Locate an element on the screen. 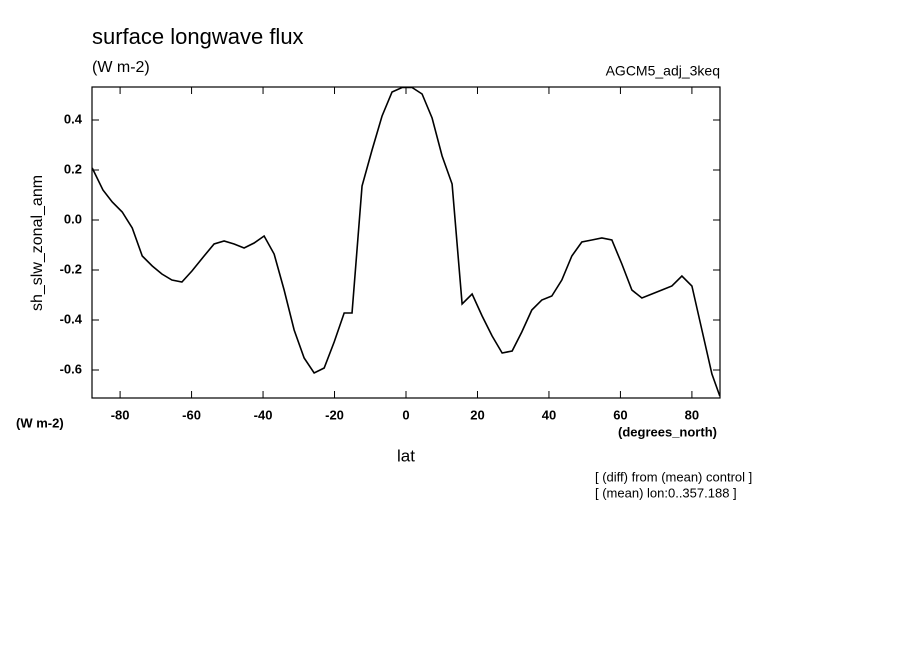 This screenshot has height=654, width=904. y-tick-label: -0.6 is located at coordinates (71, 368).